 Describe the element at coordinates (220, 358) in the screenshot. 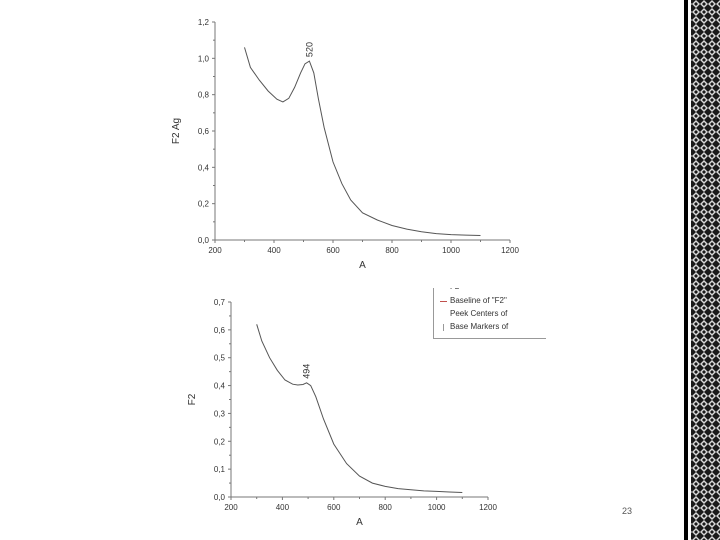

I see `y-tick-label: 0,5` at that location.